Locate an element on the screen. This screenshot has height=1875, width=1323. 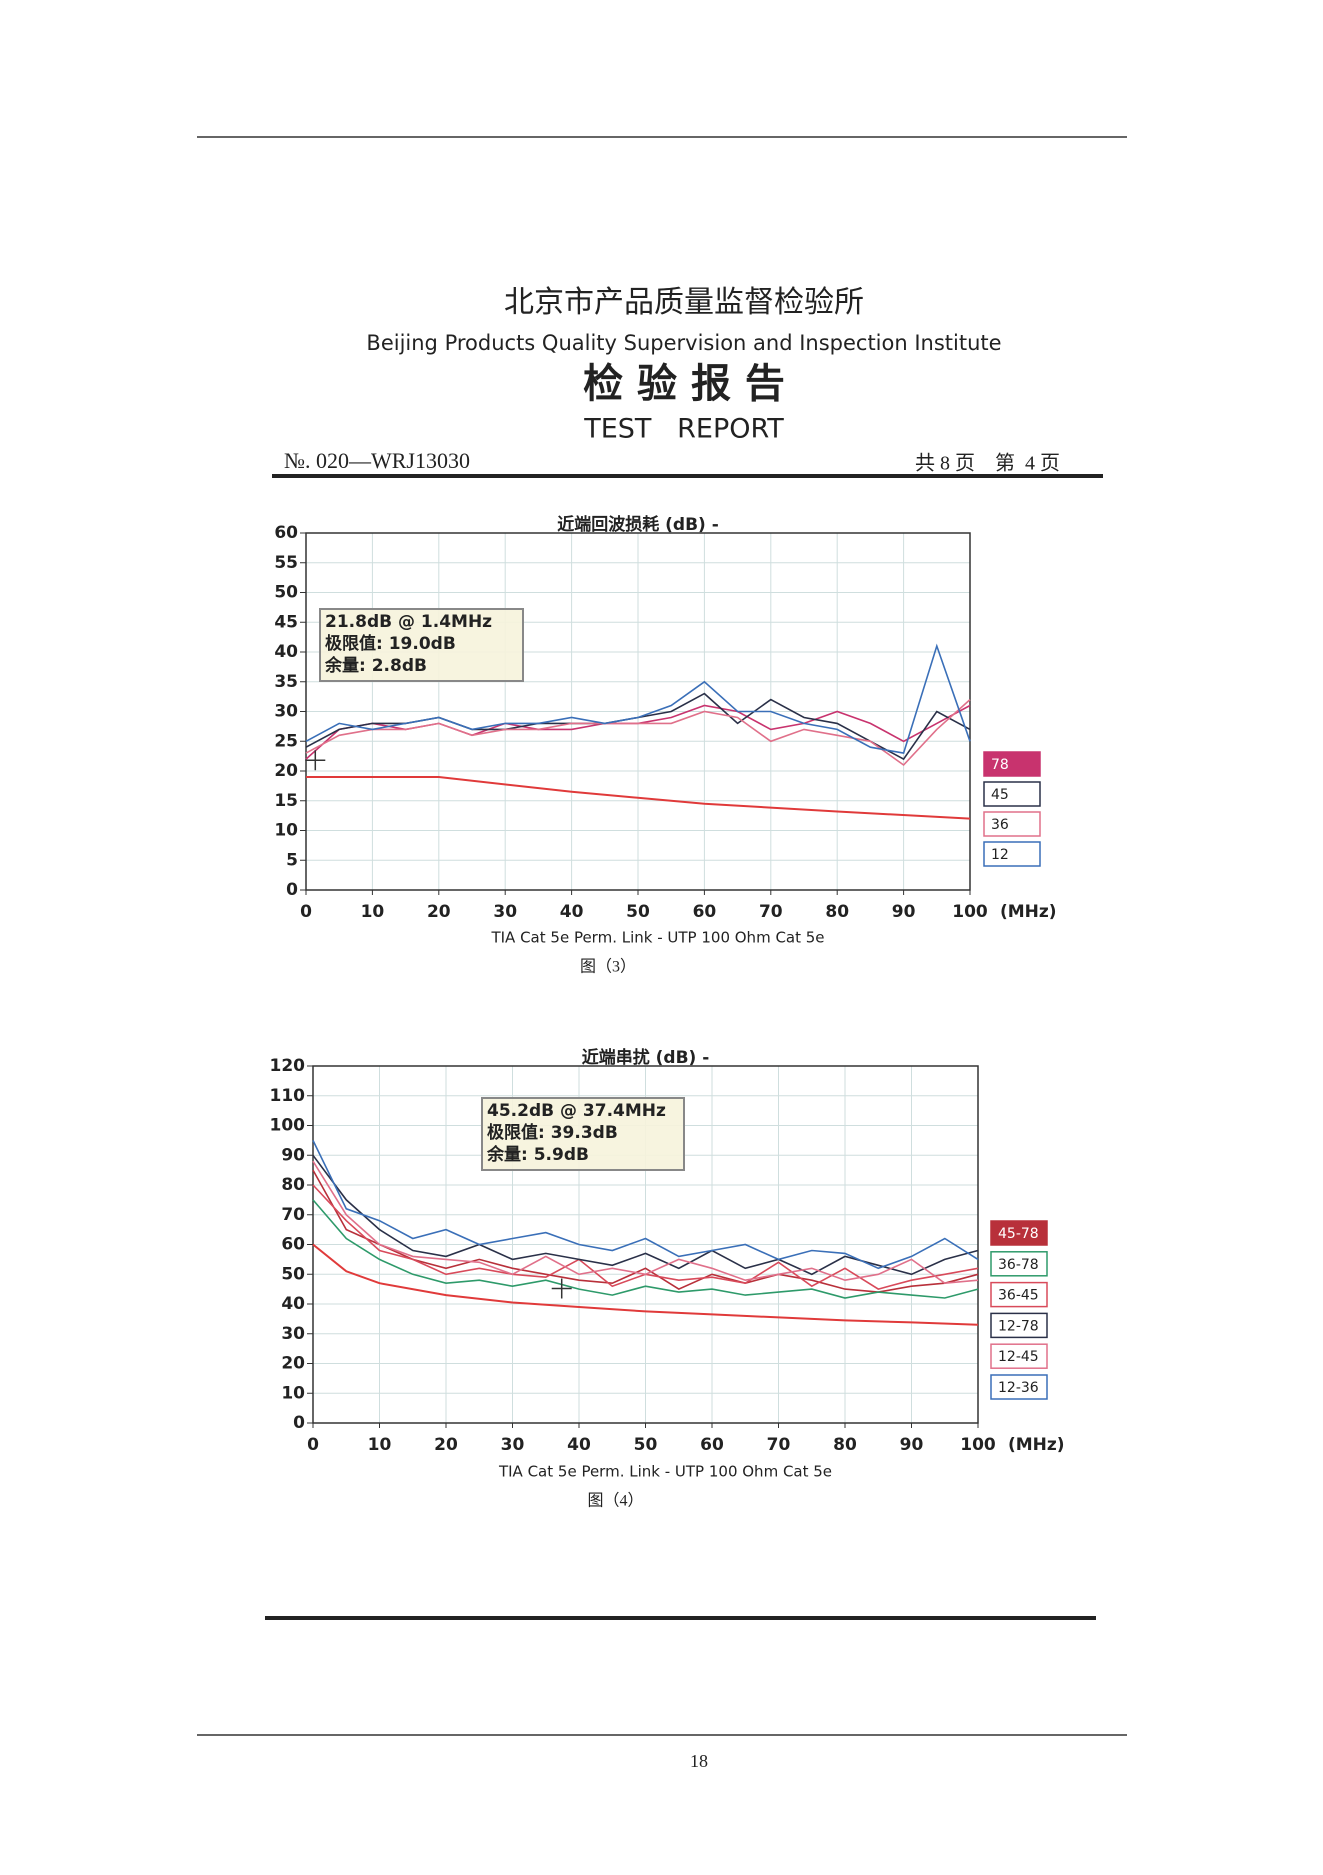
legend-label: 36-45 is located at coordinates (1018, 1296).